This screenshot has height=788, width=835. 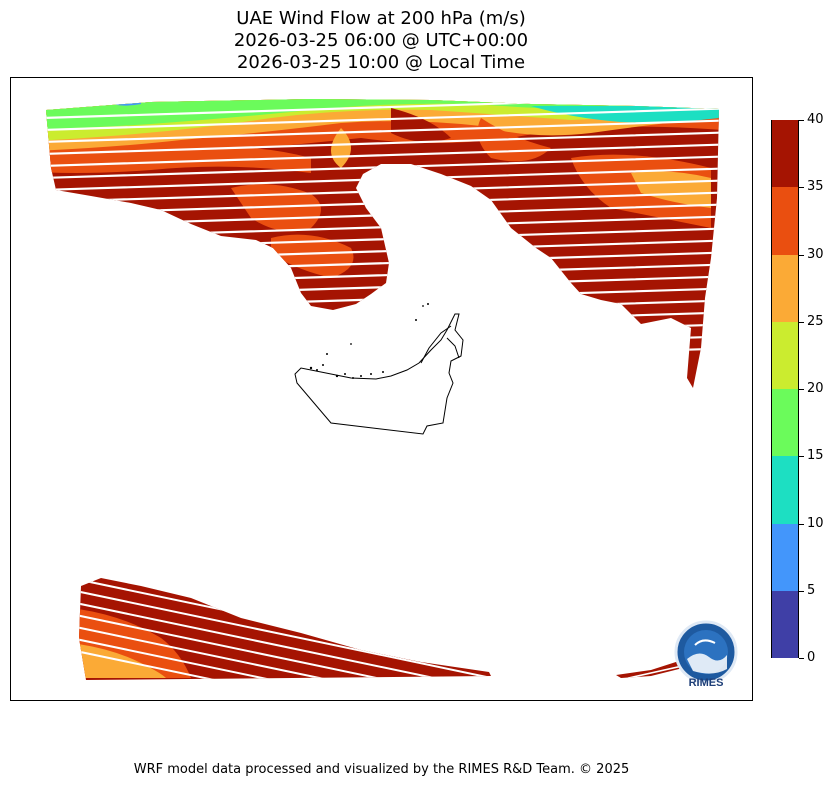 What do you see at coordinates (815, 388) in the screenshot?
I see `colorbar-label-4: 20` at bounding box center [815, 388].